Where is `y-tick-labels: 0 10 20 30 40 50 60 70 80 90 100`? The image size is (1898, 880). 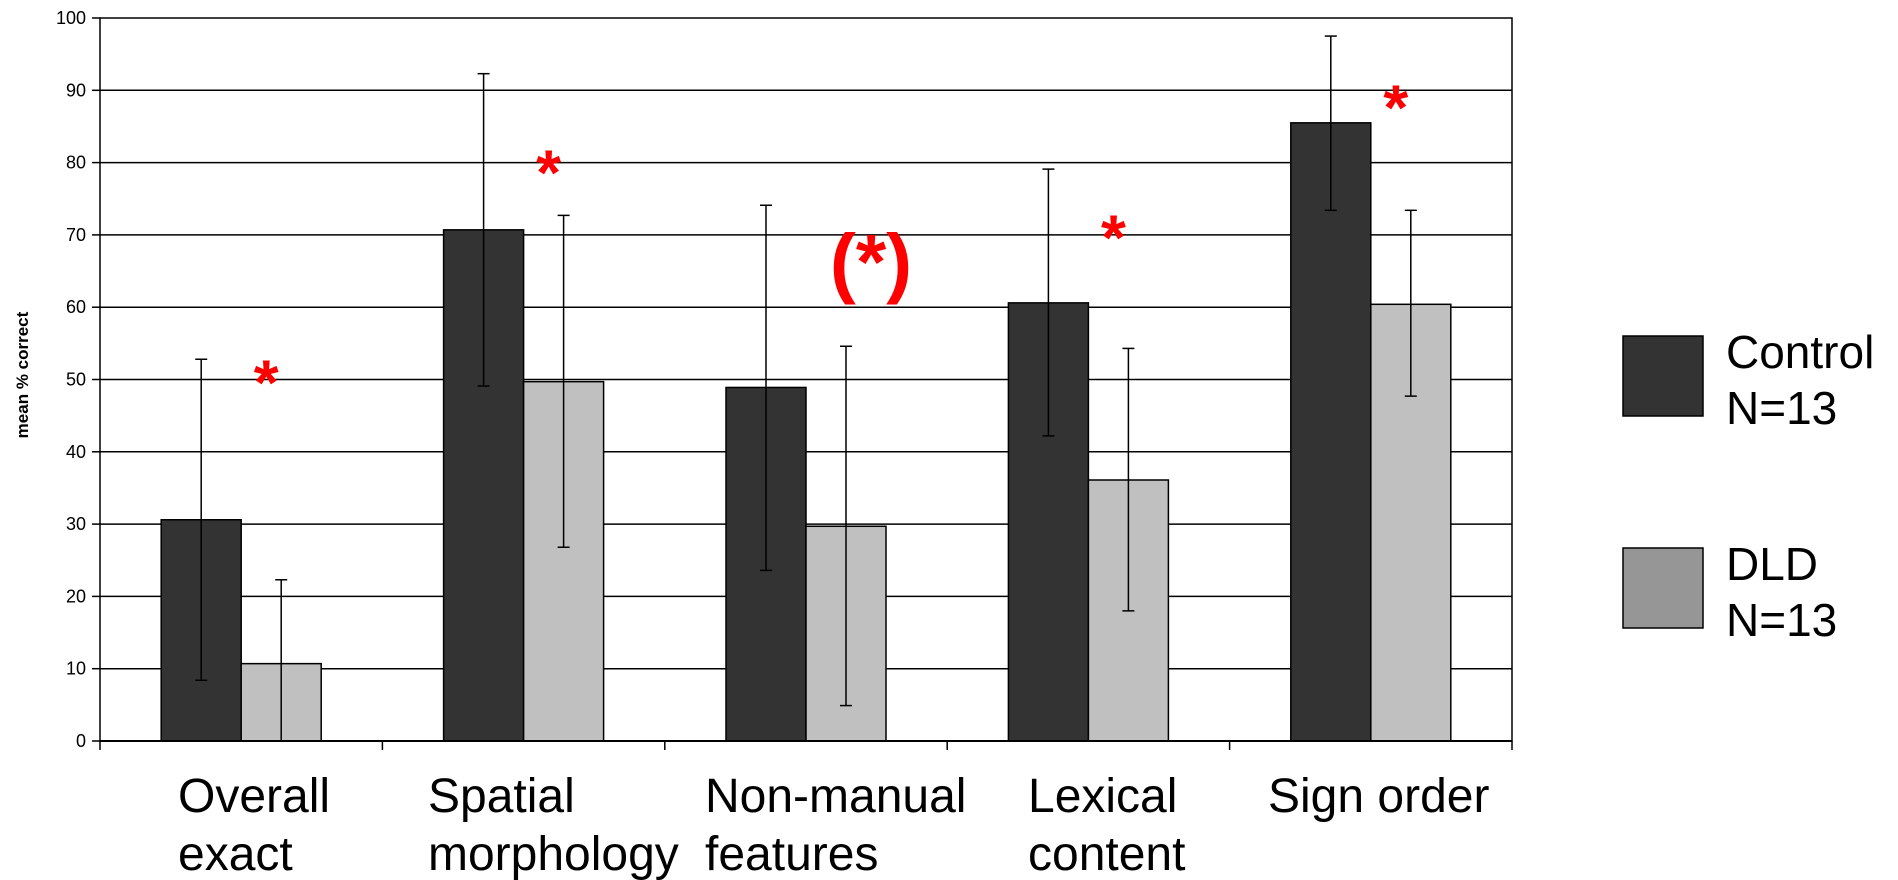
y-tick-labels: 0 10 20 30 40 50 60 70 80 90 100 is located at coordinates (71, 379).